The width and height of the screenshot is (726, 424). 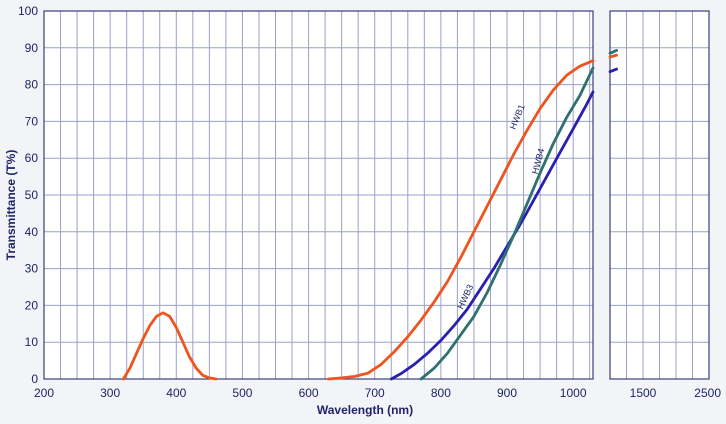 What do you see at coordinates (507, 393) in the screenshot?
I see `x-tick-label: 900` at bounding box center [507, 393].